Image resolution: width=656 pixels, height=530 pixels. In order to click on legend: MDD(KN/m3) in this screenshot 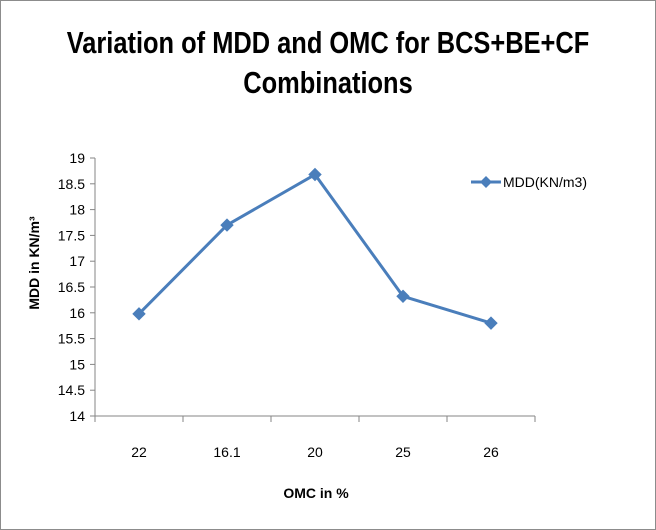, I will do `click(529, 182)`.